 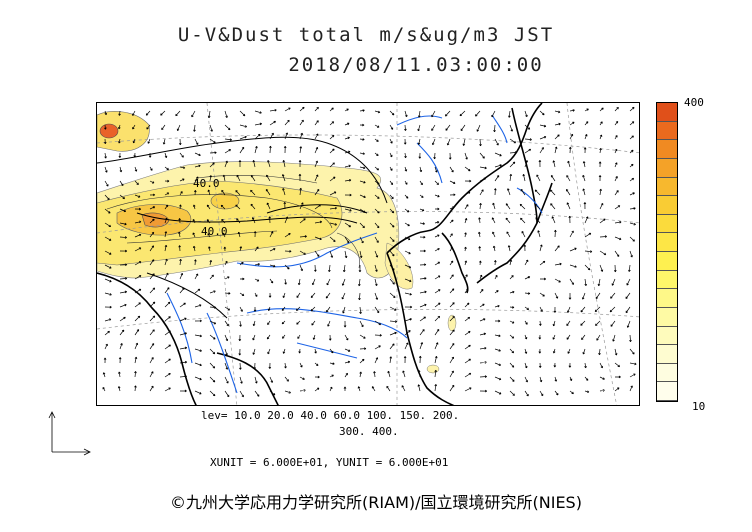 What do you see at coordinates (109, 131) in the screenshot?
I see `dust-source-nw-core` at bounding box center [109, 131].